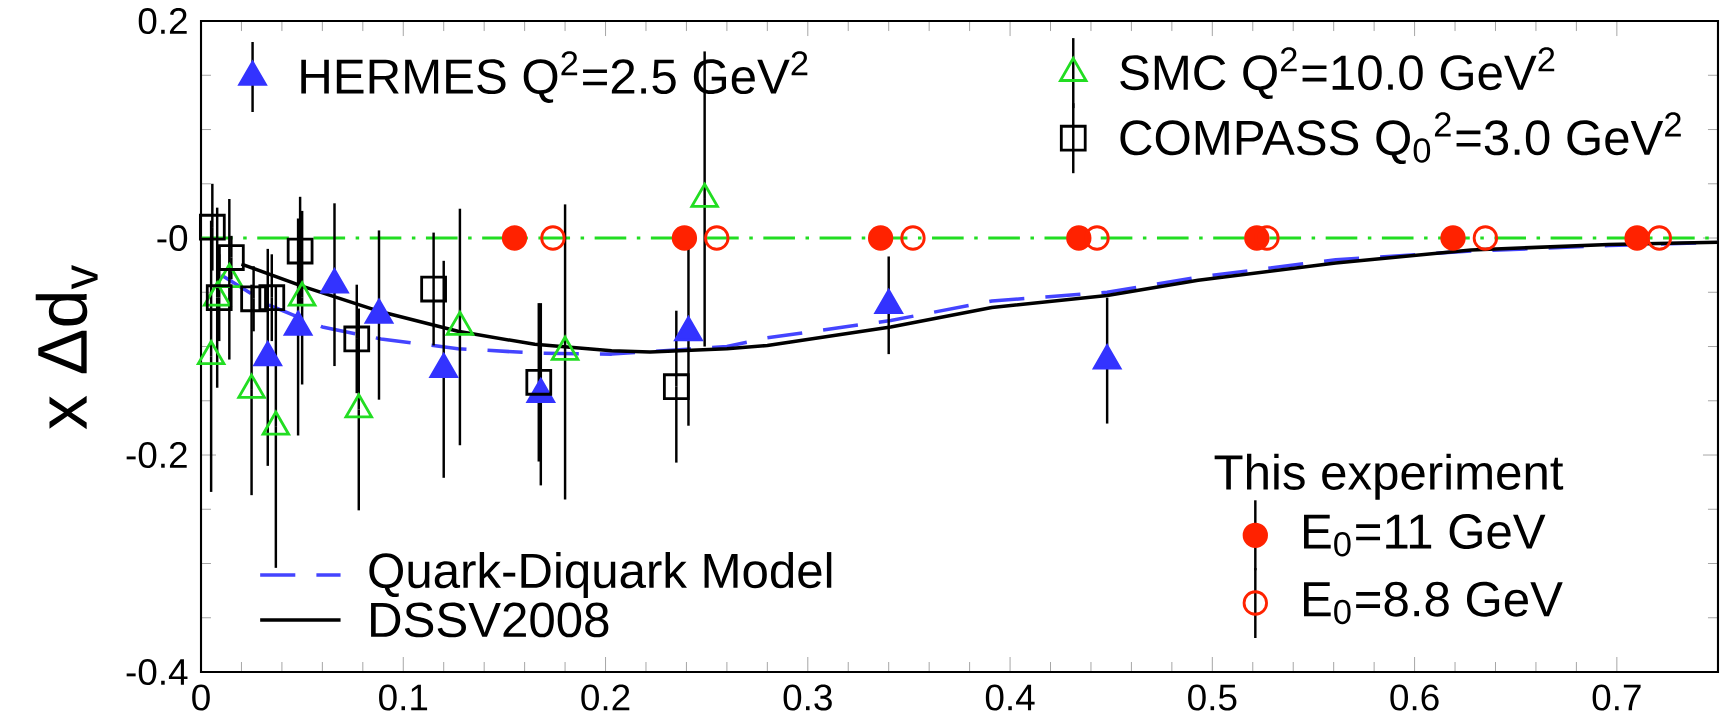 The height and width of the screenshot is (726, 1722). What do you see at coordinates (1414, 697) in the screenshot?
I see `x-tick-label: 0.6` at bounding box center [1414, 697].